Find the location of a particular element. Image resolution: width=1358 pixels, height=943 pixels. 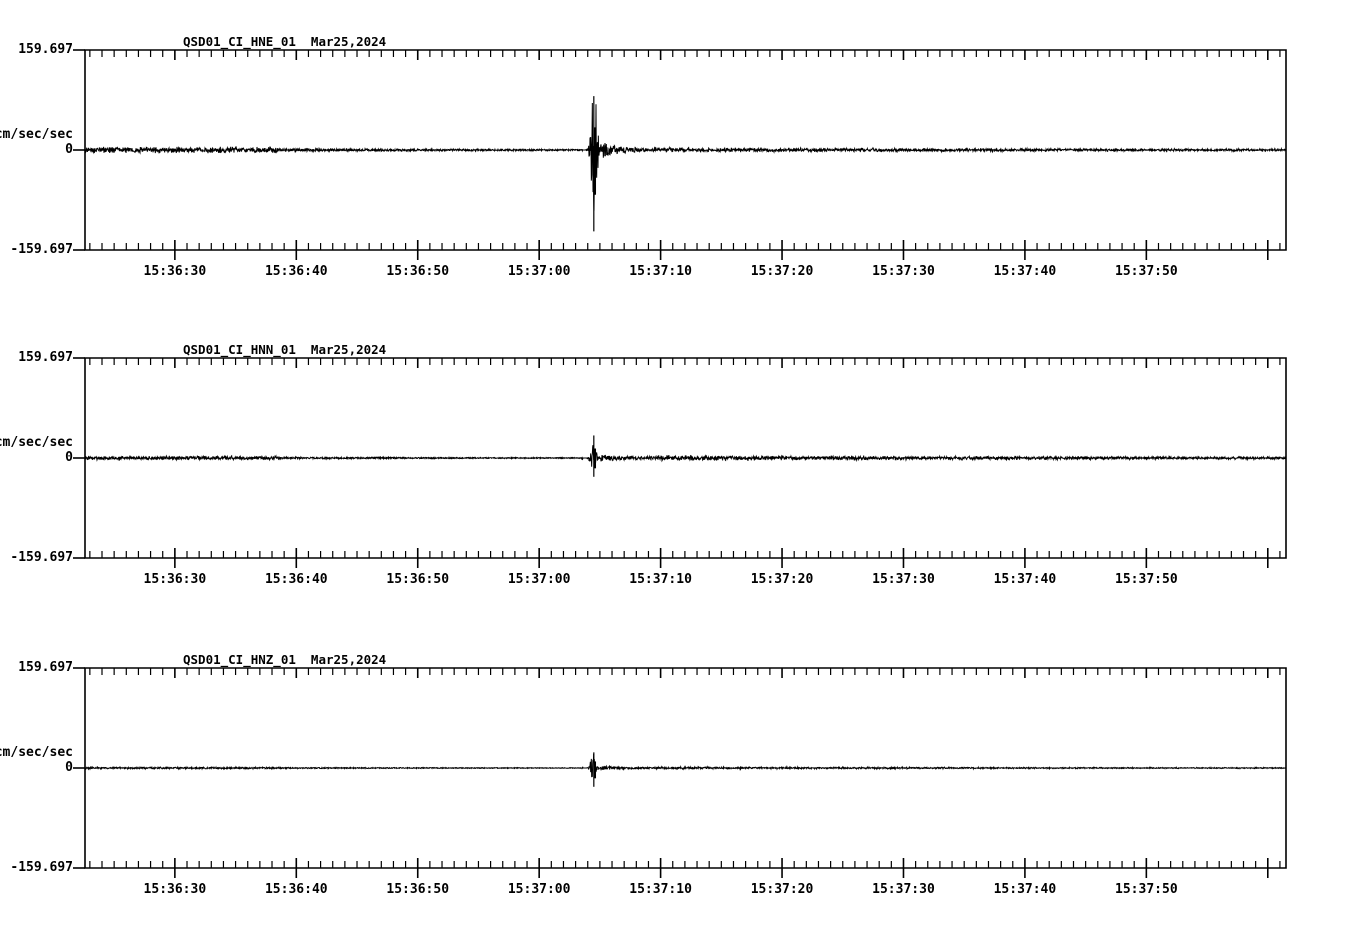

panel-title: QSD01_CI_HNE_01 Mar25,2024 is located at coordinates (285, 41).